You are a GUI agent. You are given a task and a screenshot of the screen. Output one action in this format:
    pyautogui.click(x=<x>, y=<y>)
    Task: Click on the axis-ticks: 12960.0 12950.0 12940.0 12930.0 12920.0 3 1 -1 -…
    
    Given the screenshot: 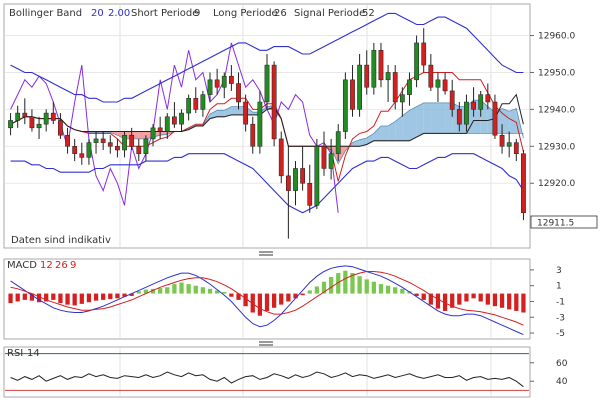 What is the action you would take?
    pyautogui.click(x=552, y=209)
    